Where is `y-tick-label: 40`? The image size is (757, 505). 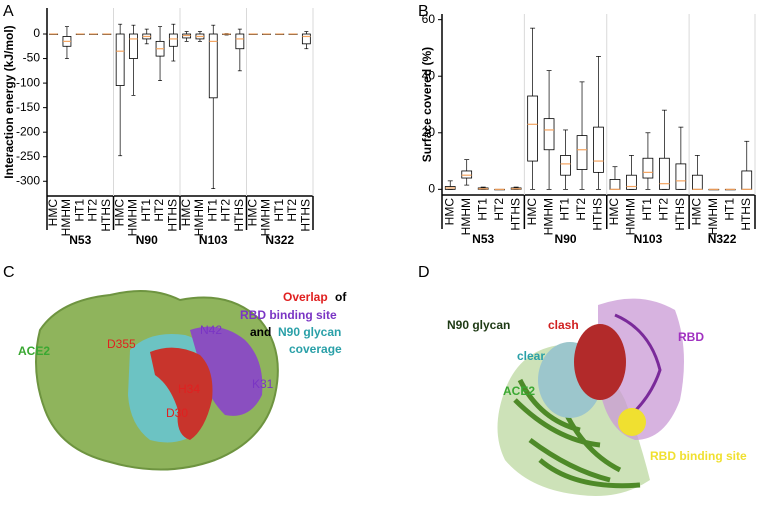
y-tick-label: 40 is located at coordinates (429, 75).